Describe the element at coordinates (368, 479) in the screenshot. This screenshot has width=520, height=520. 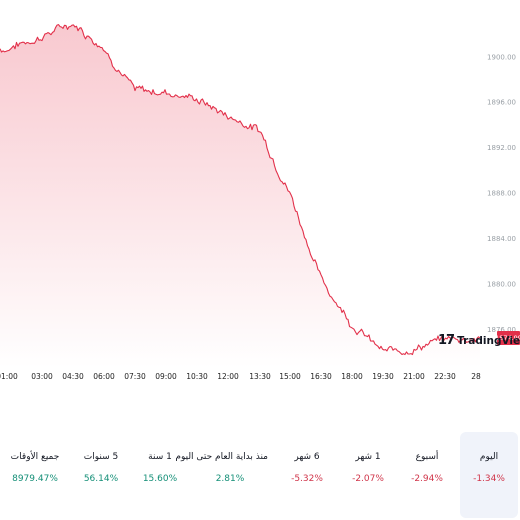
I see `period-change-value: -2.07%` at that location.